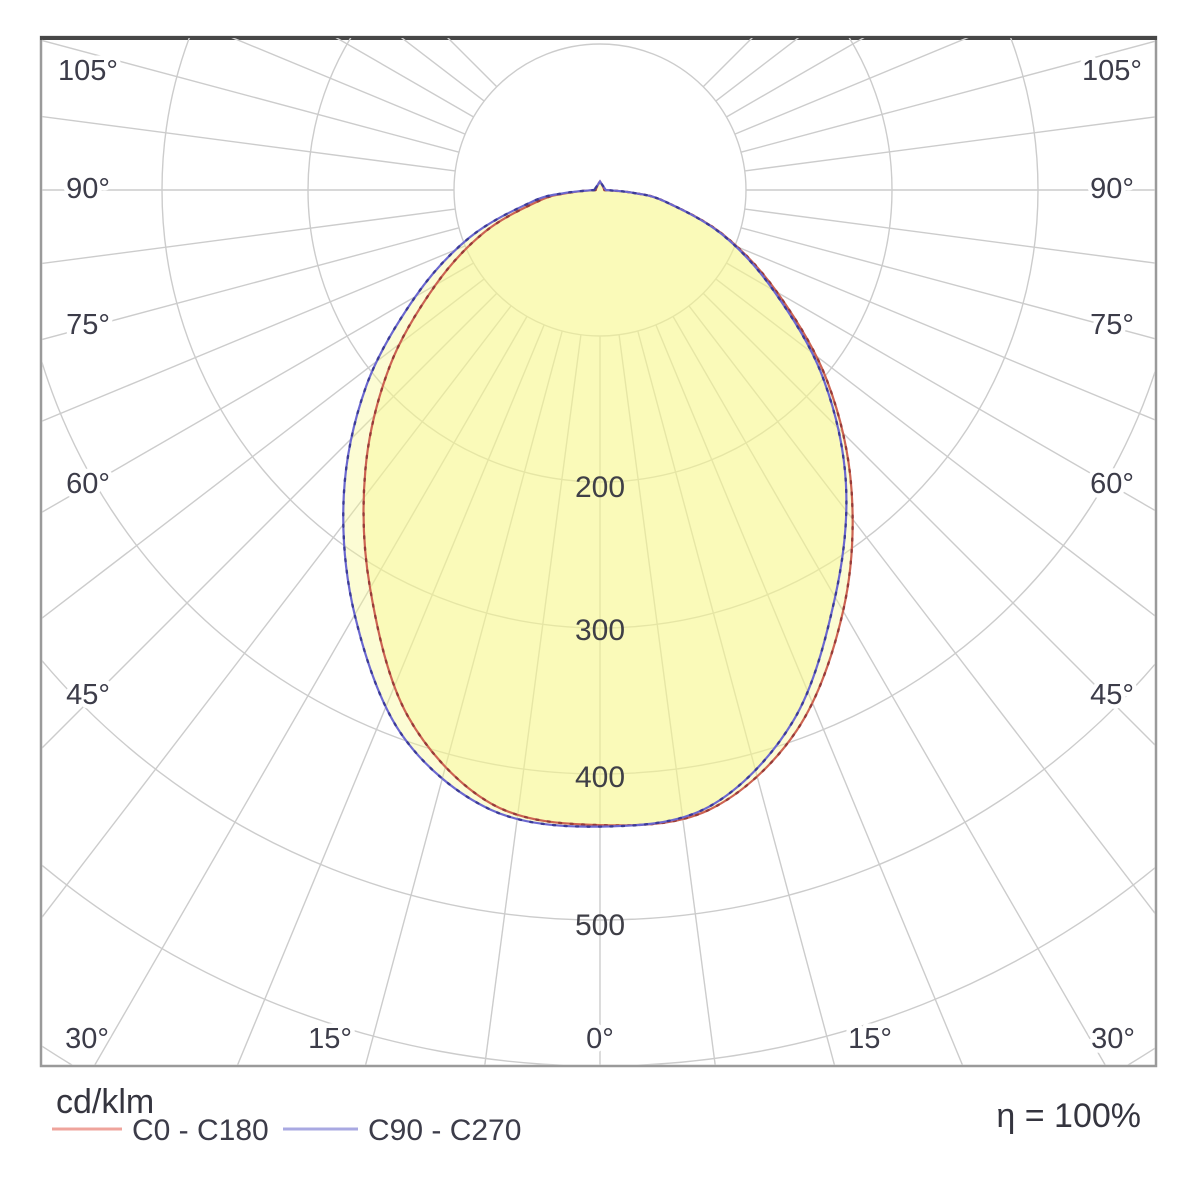 The height and width of the screenshot is (1200, 1200). I want to click on angle-label-right-45: 45°, so click(1112, 695).